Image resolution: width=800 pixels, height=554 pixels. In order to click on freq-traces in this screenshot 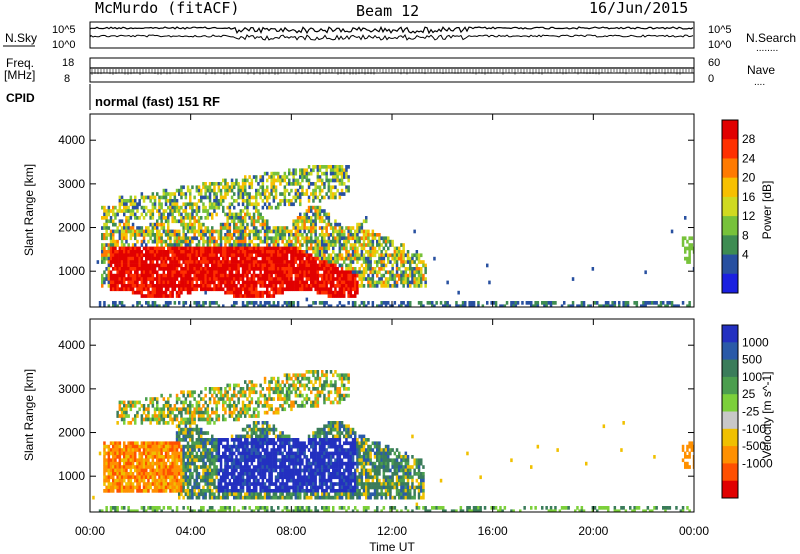, I will do `click(392, 71)`.